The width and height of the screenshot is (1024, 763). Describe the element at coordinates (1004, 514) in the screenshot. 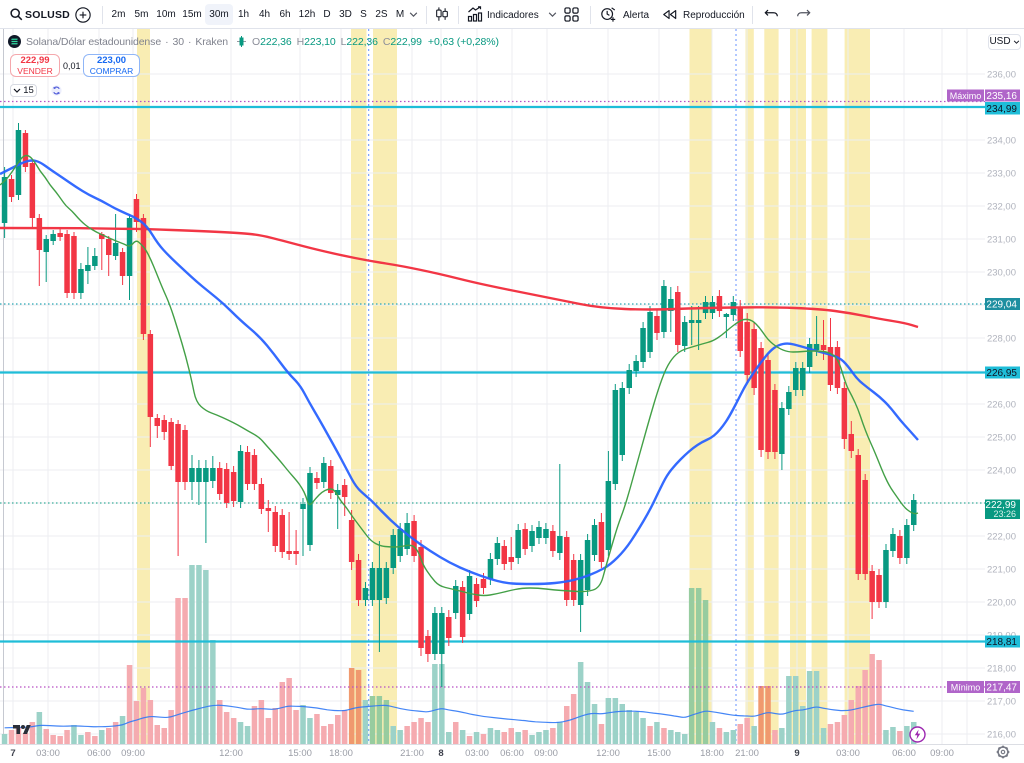

I see `svg-text: 23:26` at that location.